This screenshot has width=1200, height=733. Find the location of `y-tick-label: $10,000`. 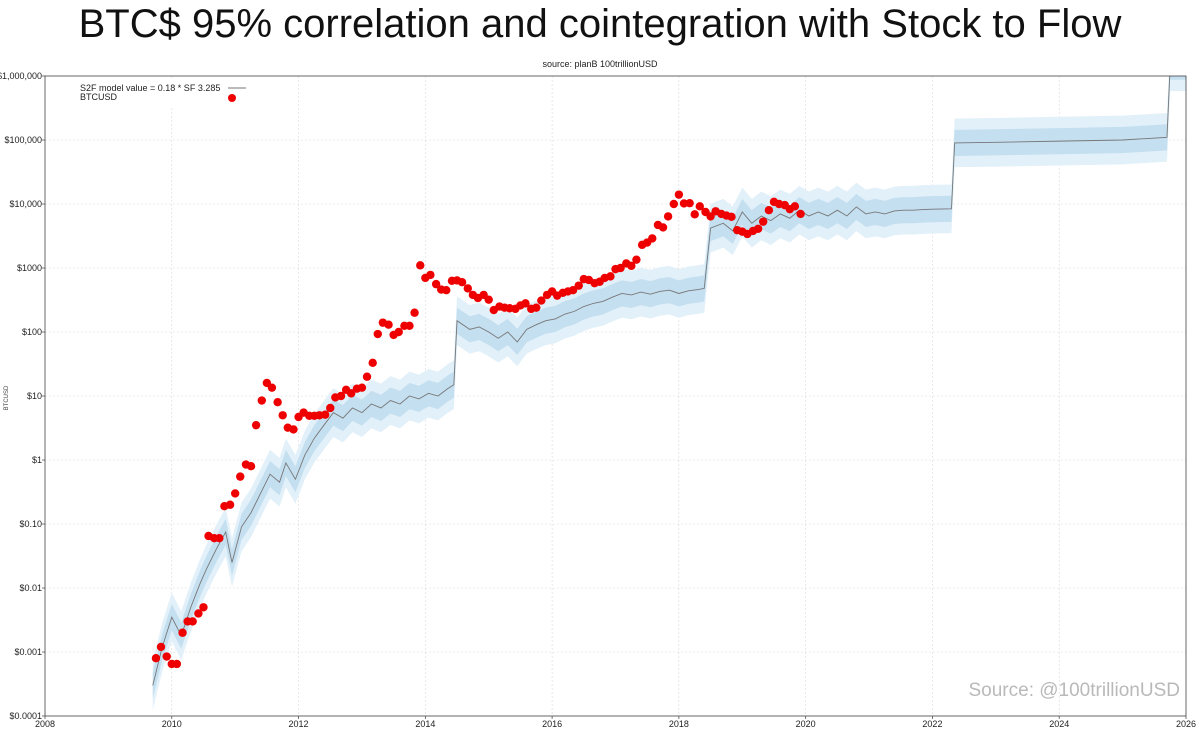

y-tick-label: $10,000 is located at coordinates (25, 204).